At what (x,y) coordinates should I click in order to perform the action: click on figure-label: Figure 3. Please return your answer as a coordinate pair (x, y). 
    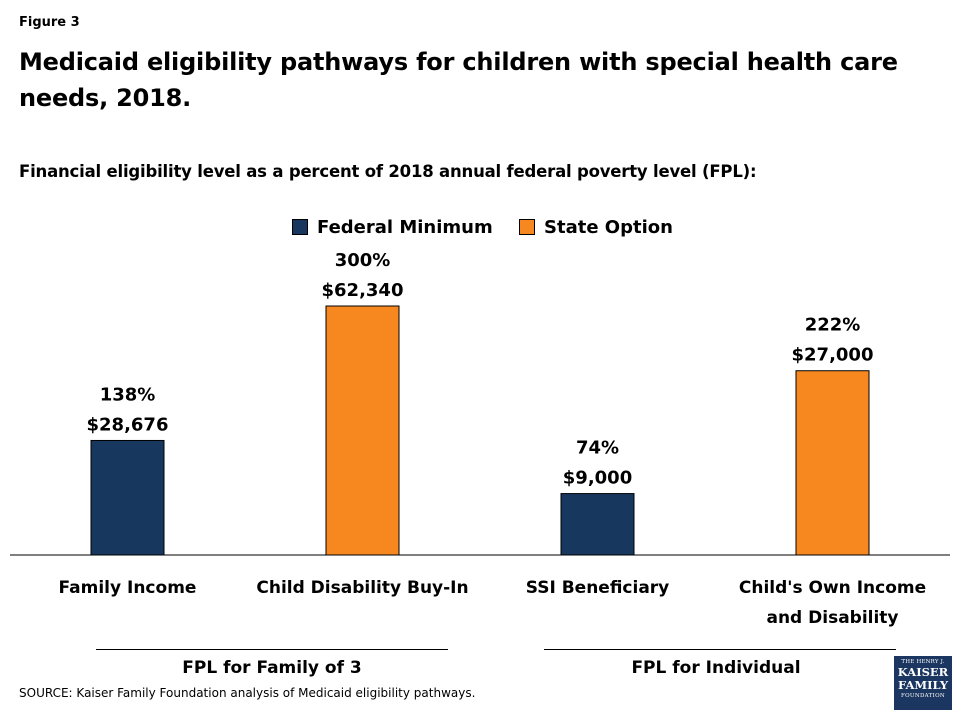
    Looking at the image, I should click on (49, 22).